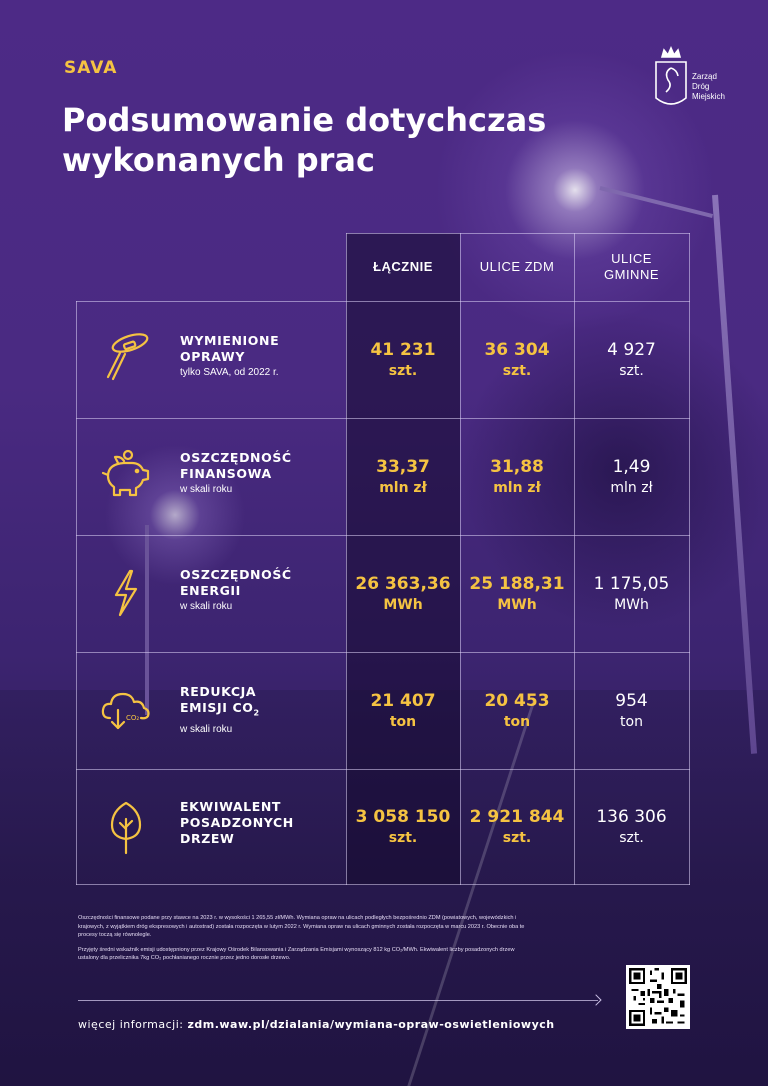 Image resolution: width=768 pixels, height=1086 pixels. I want to click on more-info-label: więcej informacji:, so click(133, 1024).